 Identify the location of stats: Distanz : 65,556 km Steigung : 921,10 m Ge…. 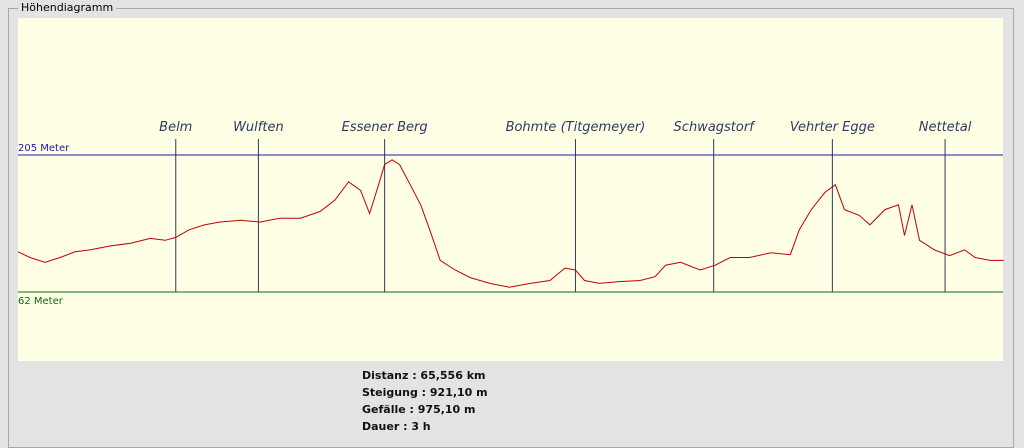
(425, 401).